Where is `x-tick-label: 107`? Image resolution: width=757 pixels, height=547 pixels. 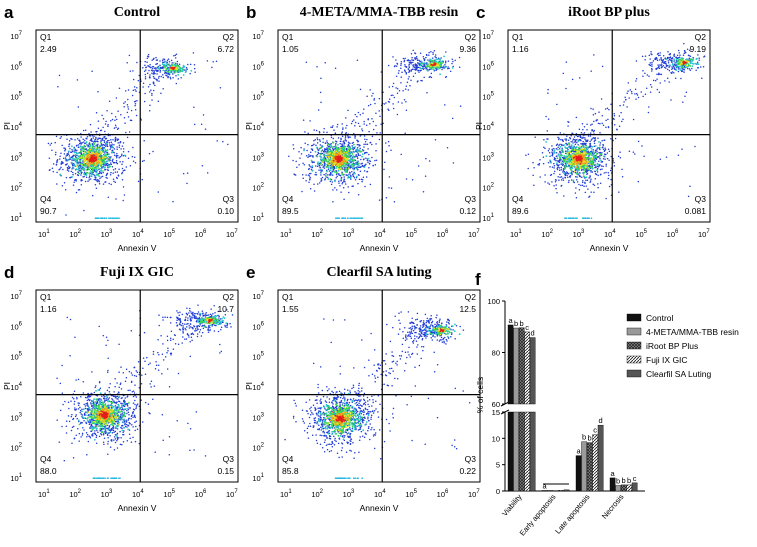
x-tick-label: 107 is located at coordinates (232, 234).